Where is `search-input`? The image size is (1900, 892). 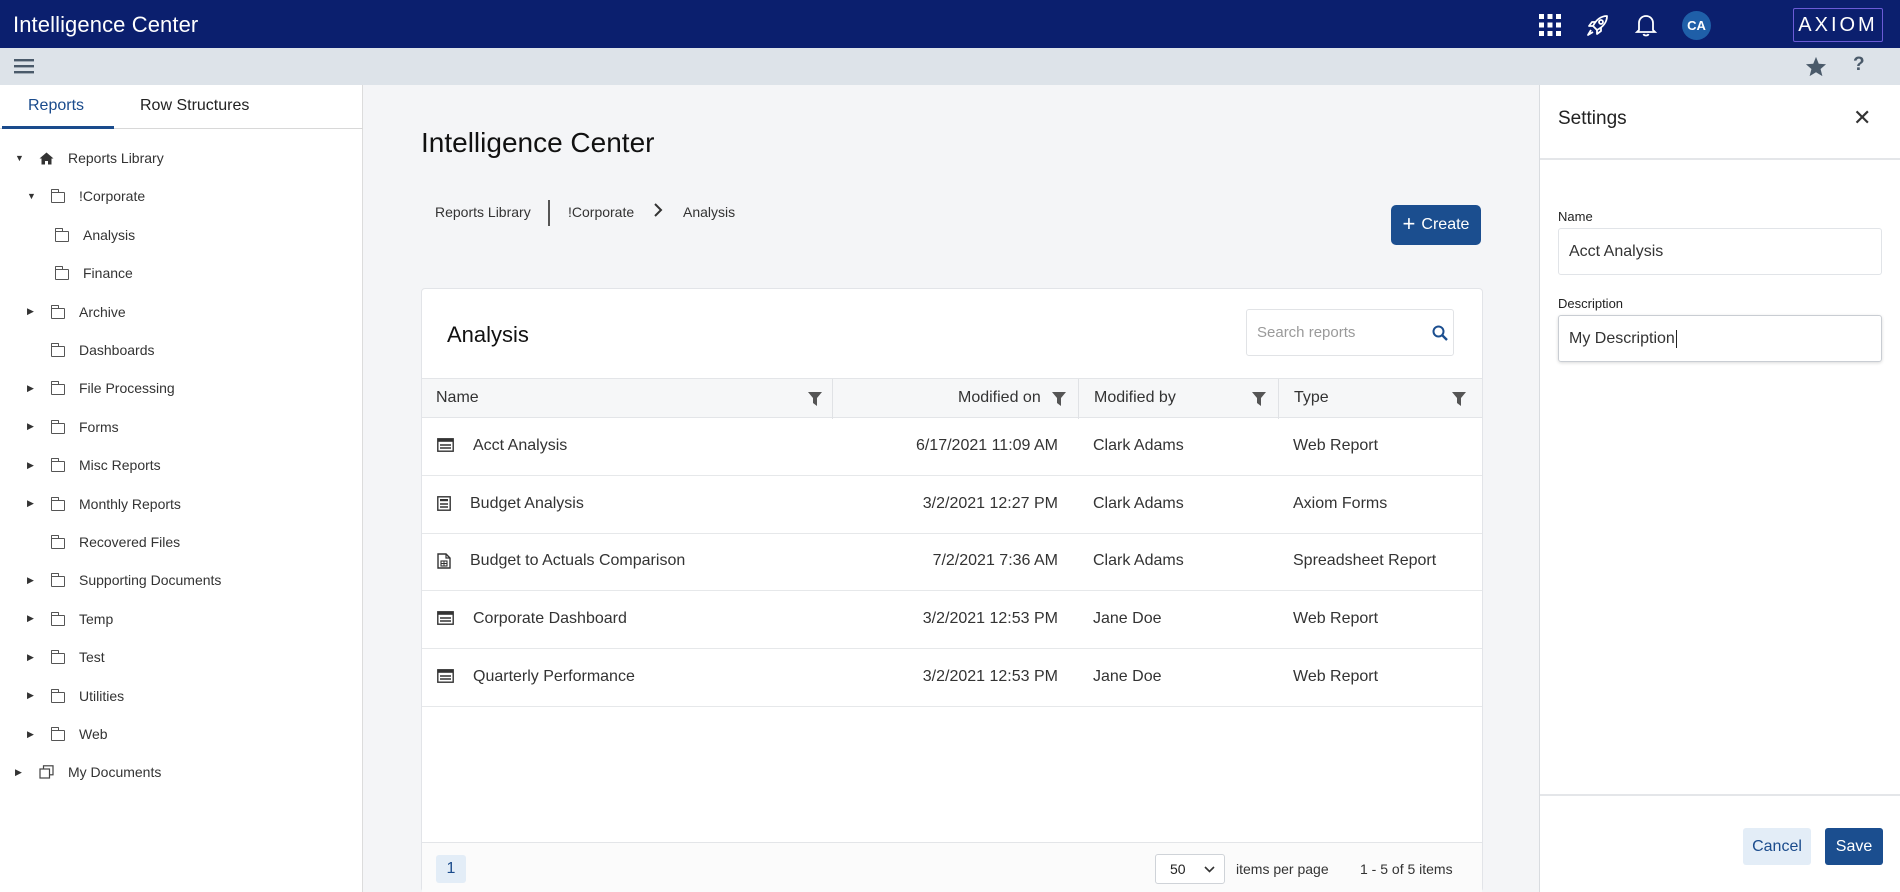 search-input is located at coordinates (1337, 332).